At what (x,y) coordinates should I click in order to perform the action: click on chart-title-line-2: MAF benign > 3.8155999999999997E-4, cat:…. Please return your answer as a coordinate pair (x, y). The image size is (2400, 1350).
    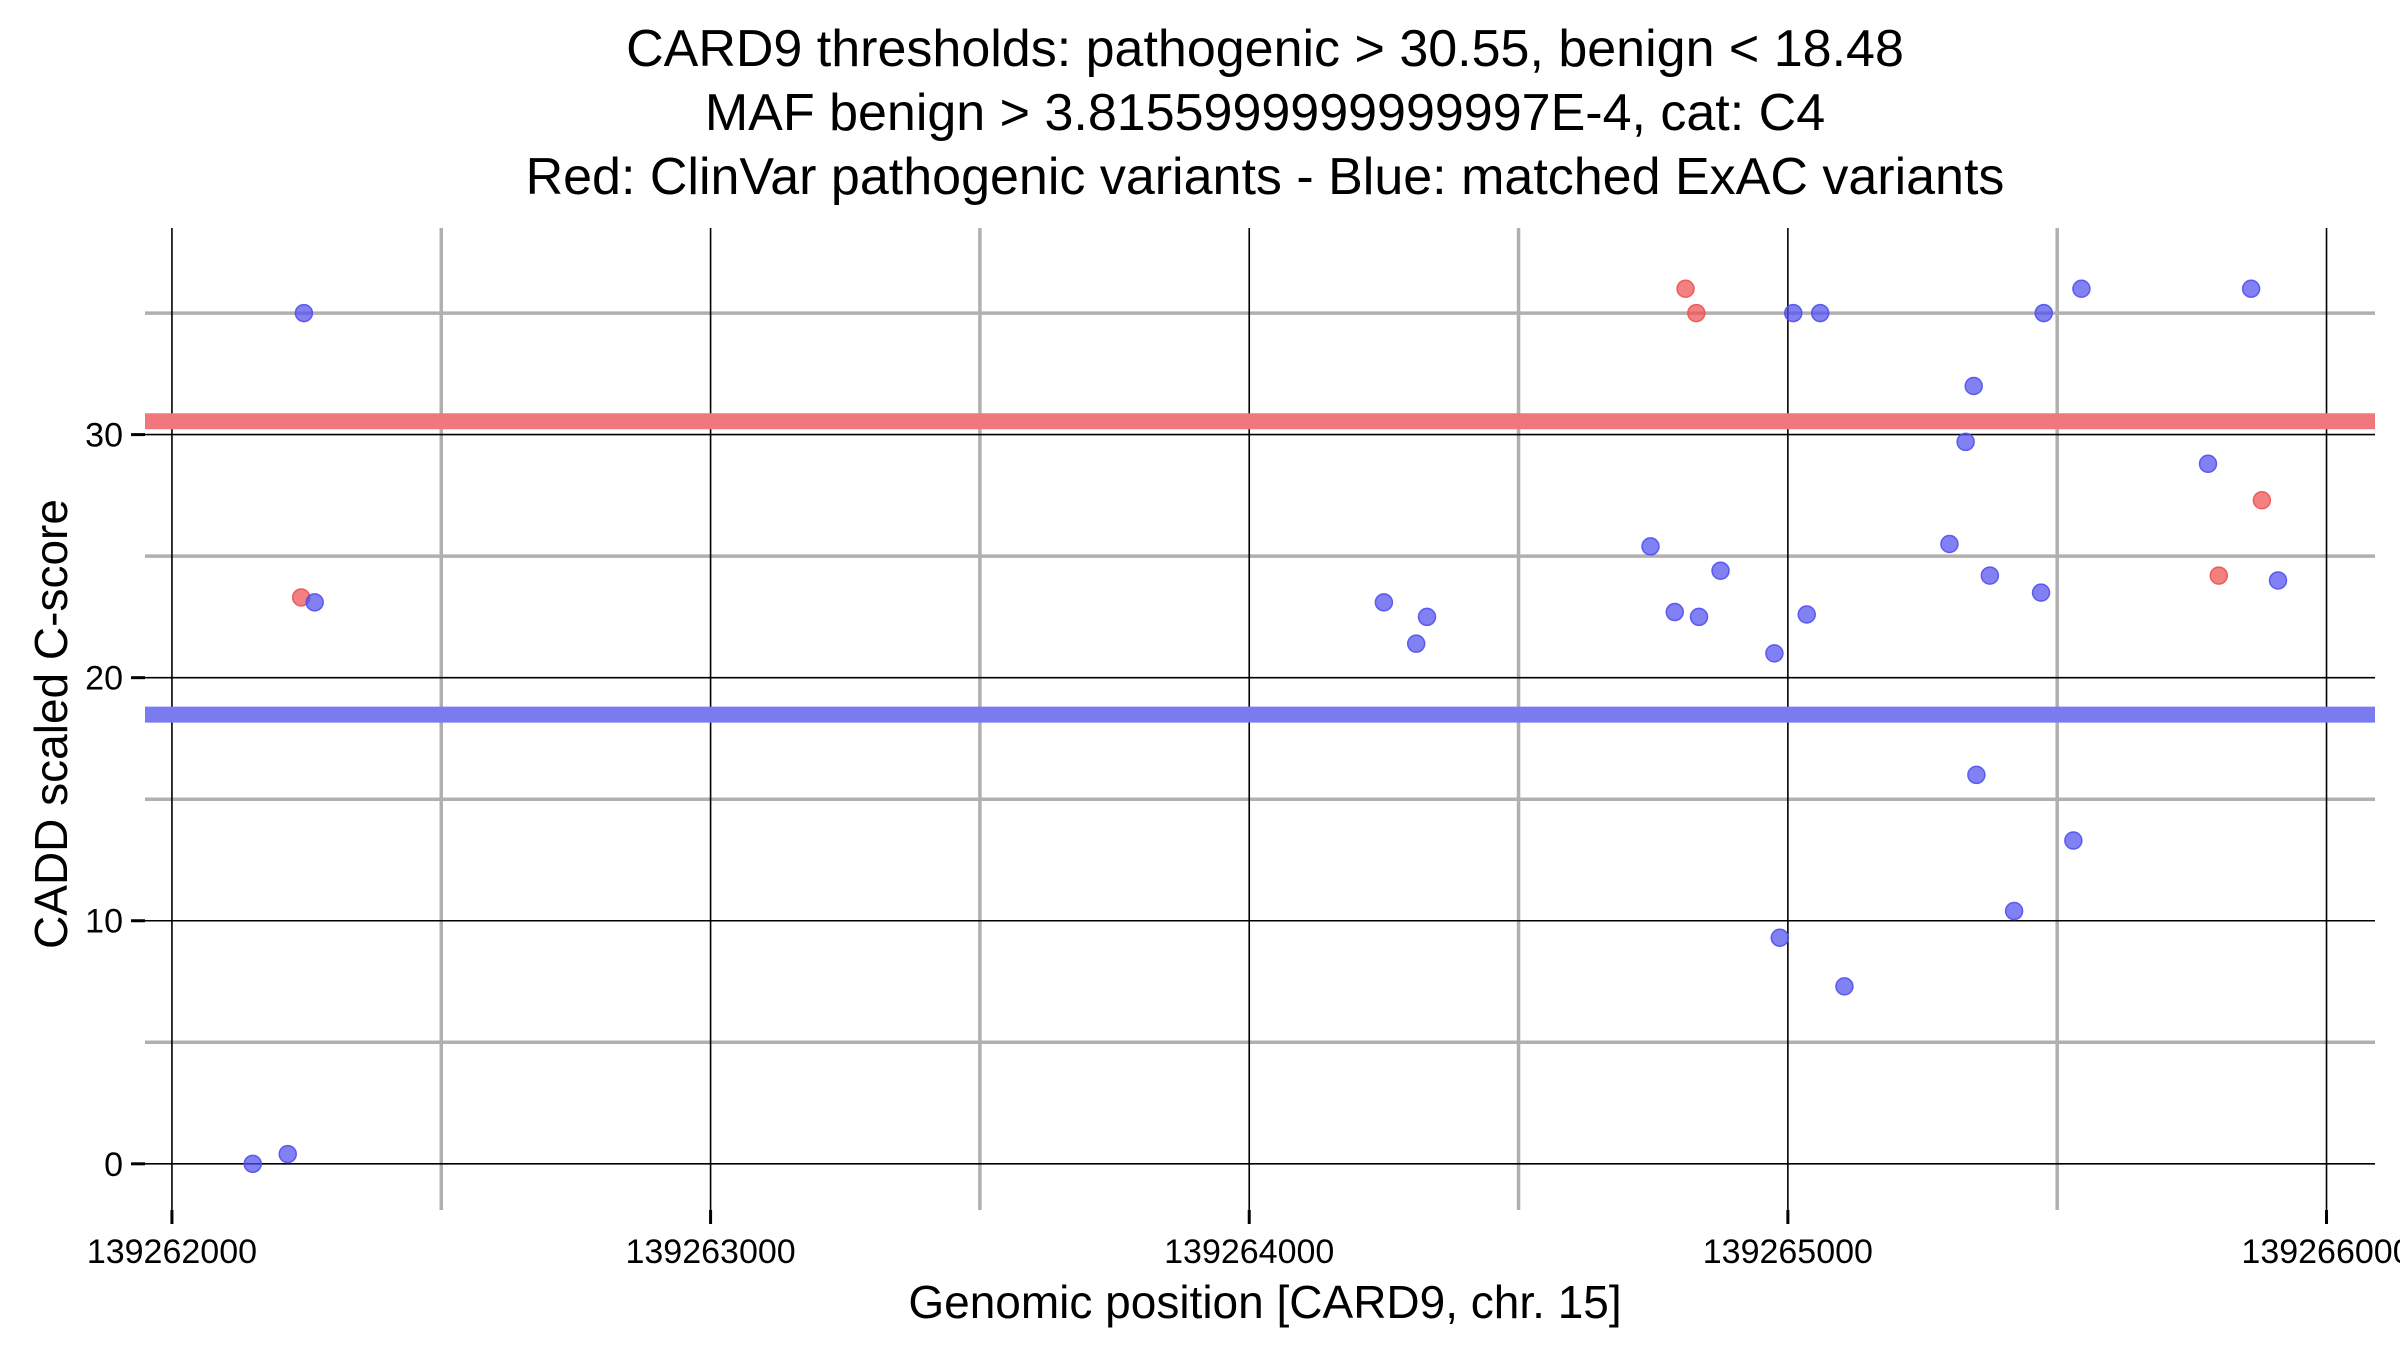
    Looking at the image, I should click on (1265, 113).